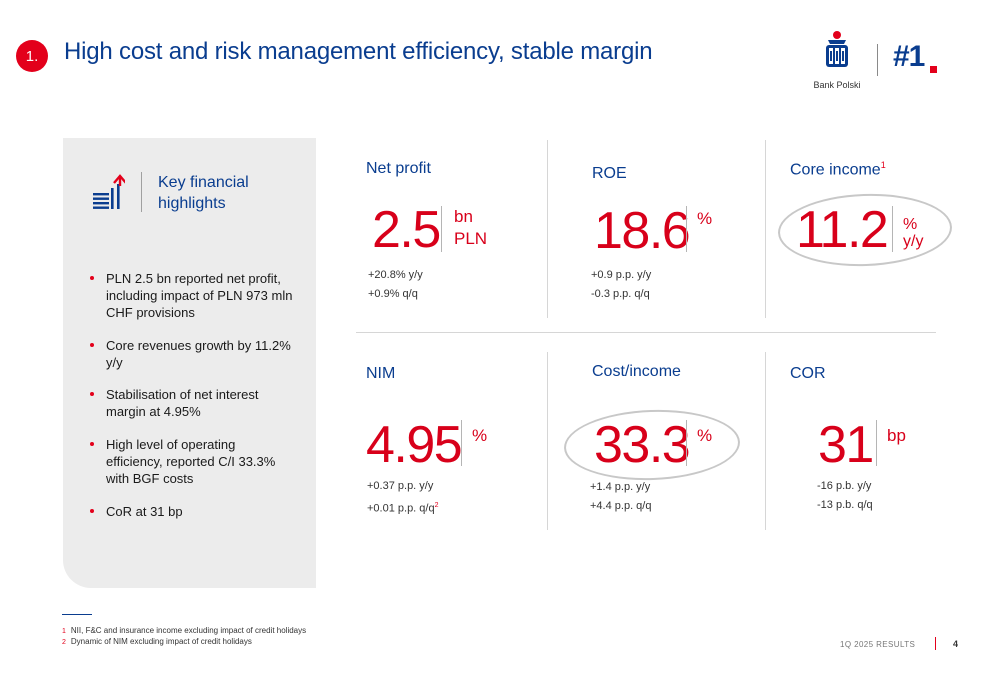 This screenshot has height=685, width=1000. I want to click on kpi-unit-core-income: % y/y, so click(913, 233).